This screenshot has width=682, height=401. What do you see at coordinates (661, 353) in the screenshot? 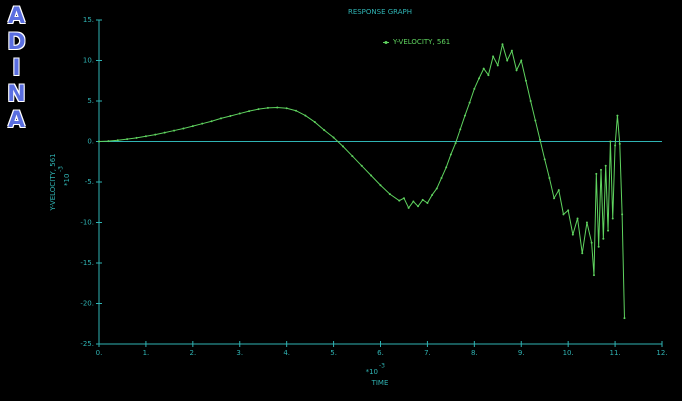
I see `x-tick-label: 12.` at bounding box center [661, 353].